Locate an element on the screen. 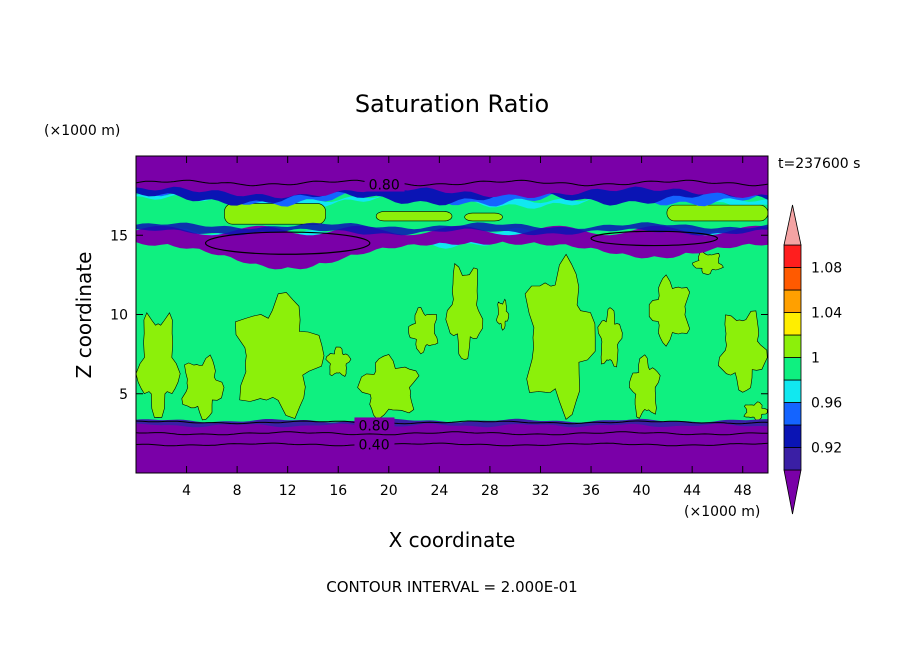  y-tick-label: 10 is located at coordinates (119, 316).